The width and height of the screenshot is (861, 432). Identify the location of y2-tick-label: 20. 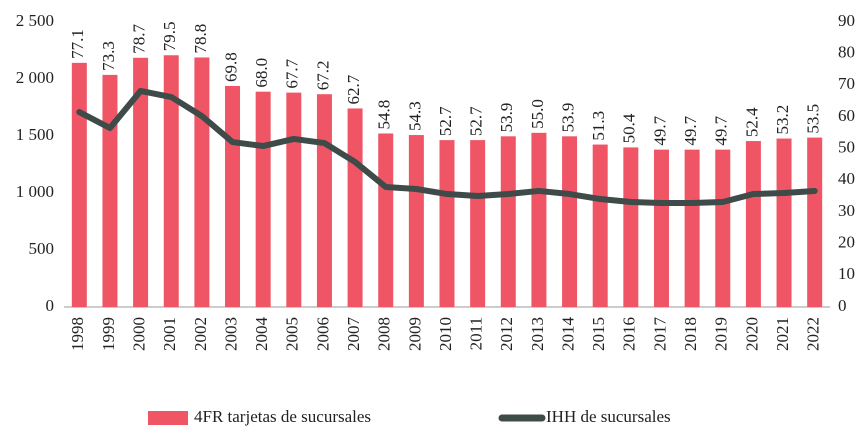
(846, 242).